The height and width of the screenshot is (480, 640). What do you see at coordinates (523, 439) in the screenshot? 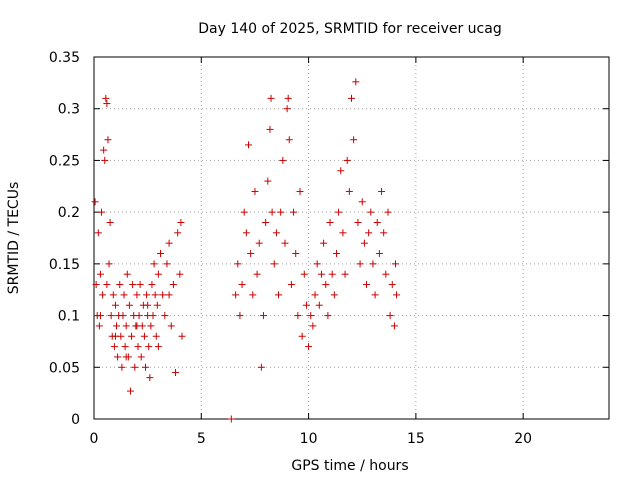
I see `x-tick-label: 20` at bounding box center [523, 439].